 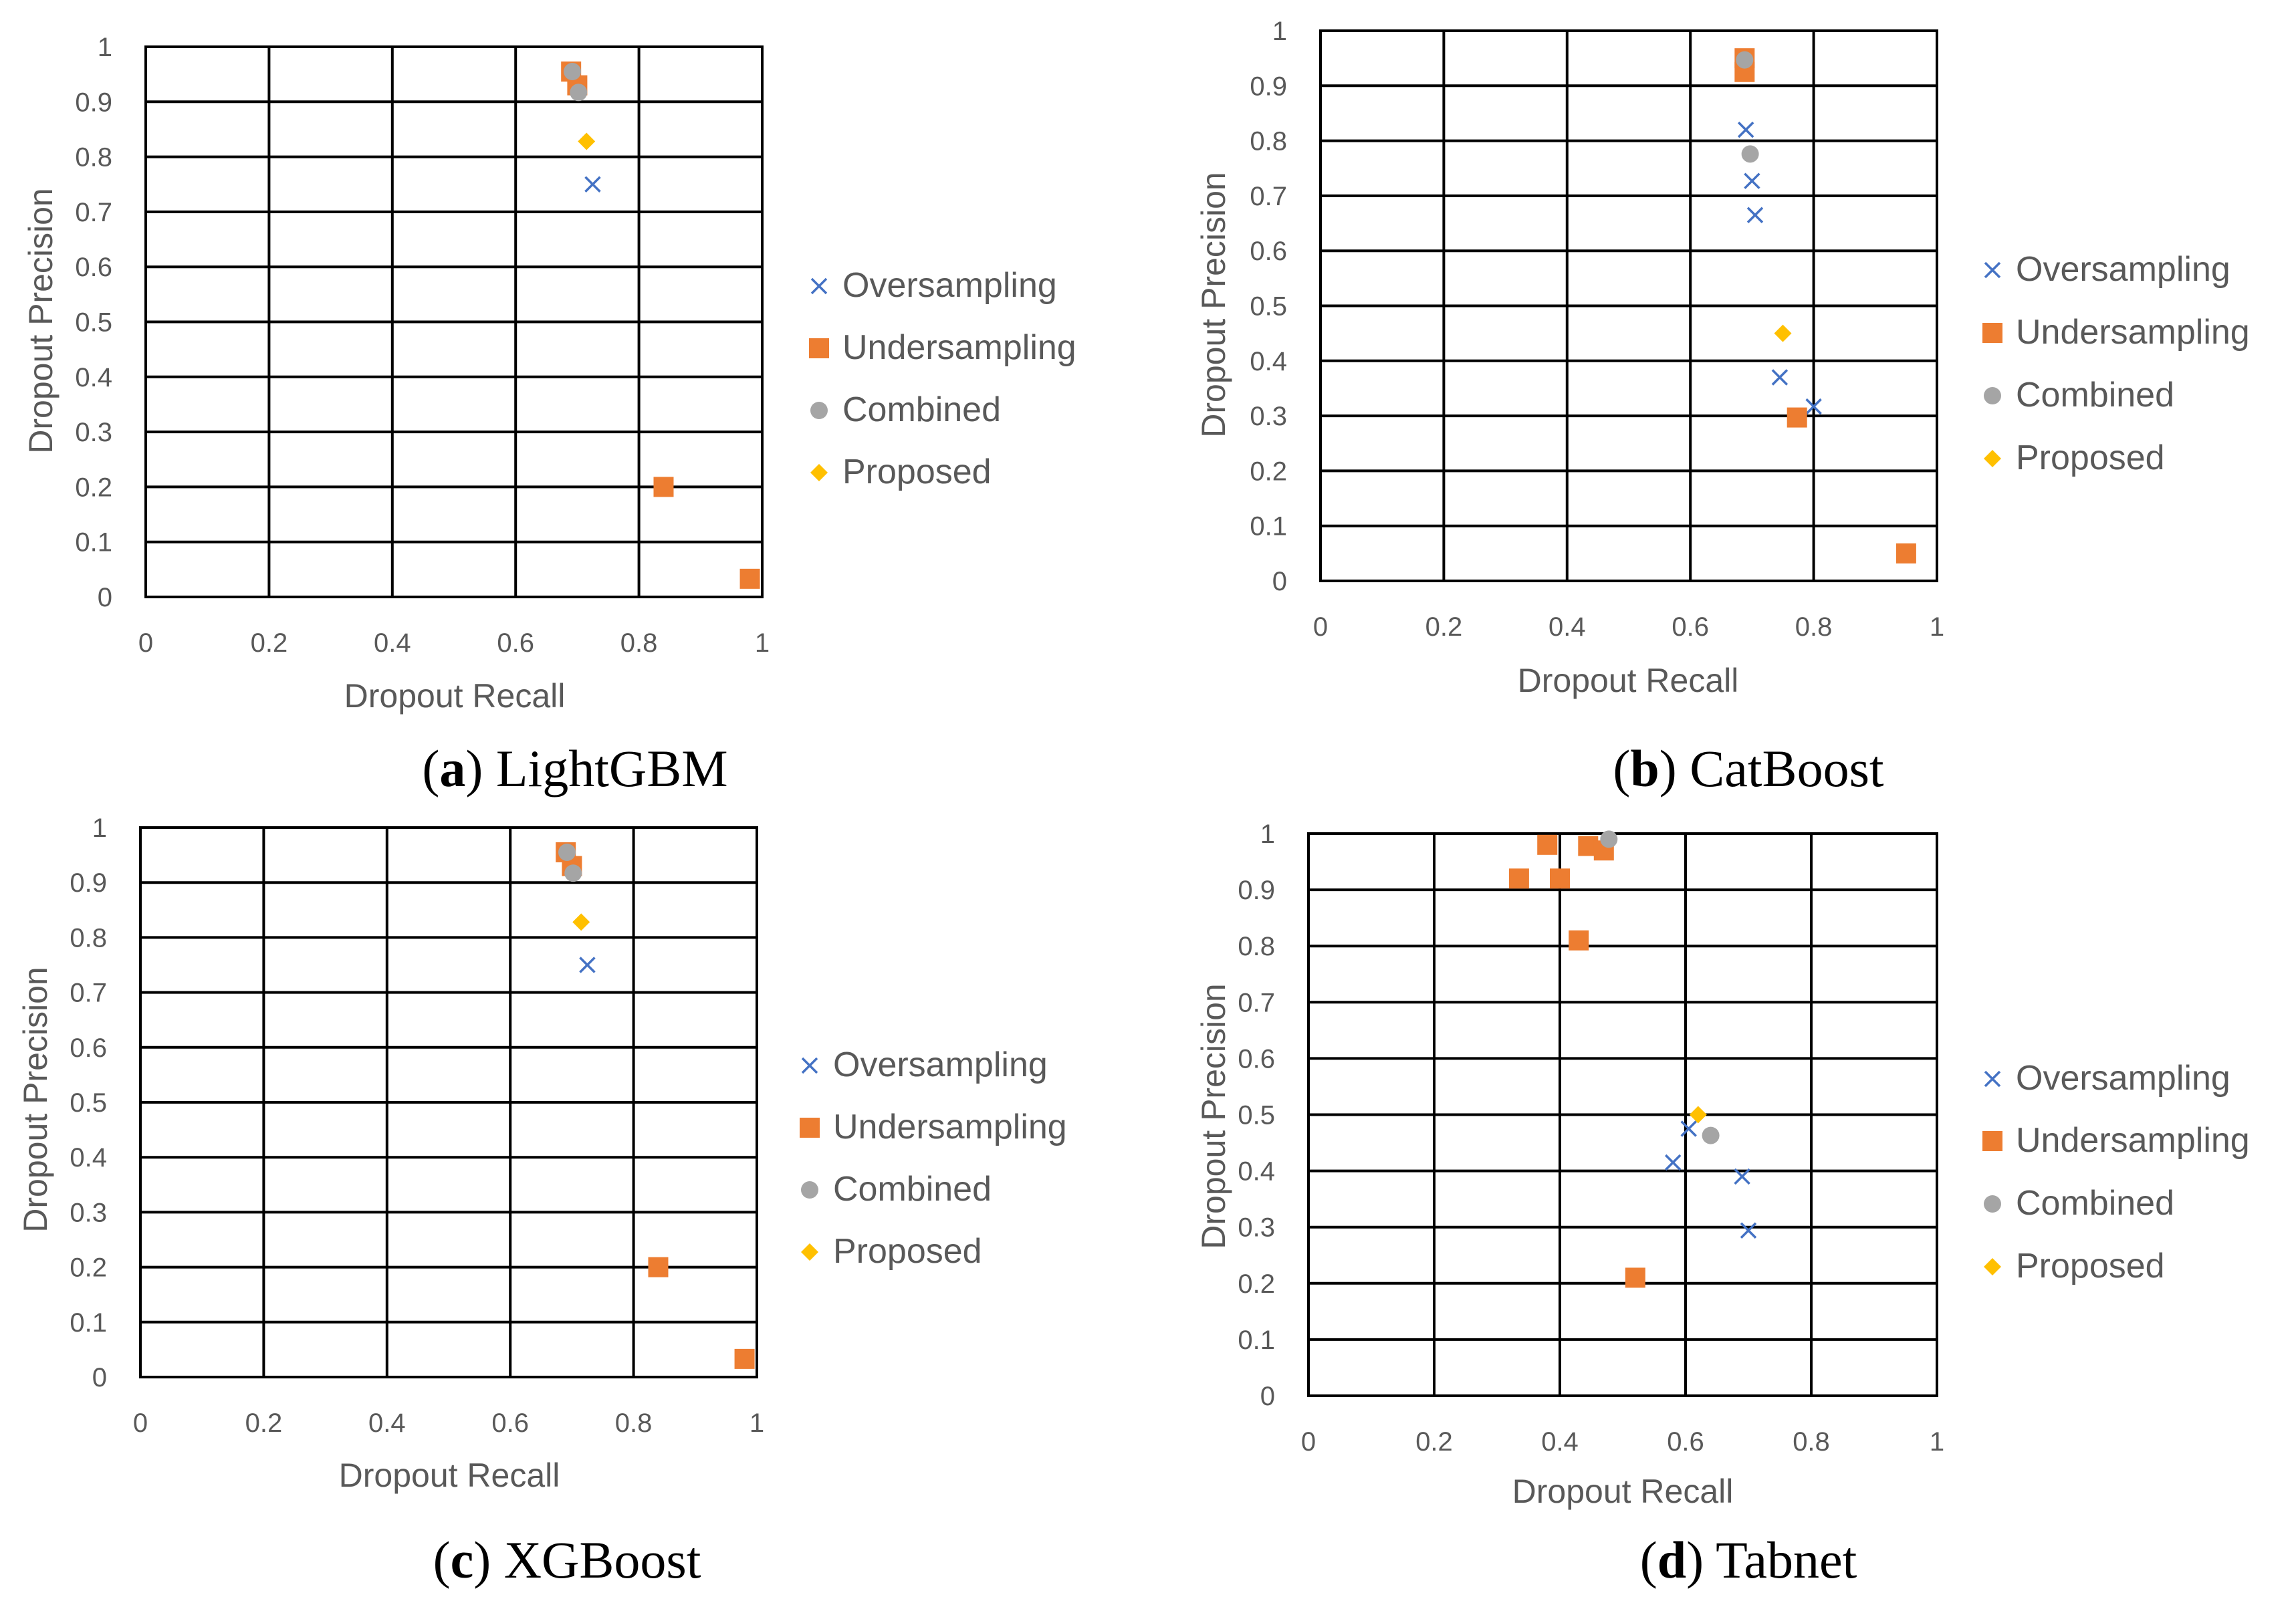 I want to click on y-tick-label: 0.7, so click(x=93, y=212).